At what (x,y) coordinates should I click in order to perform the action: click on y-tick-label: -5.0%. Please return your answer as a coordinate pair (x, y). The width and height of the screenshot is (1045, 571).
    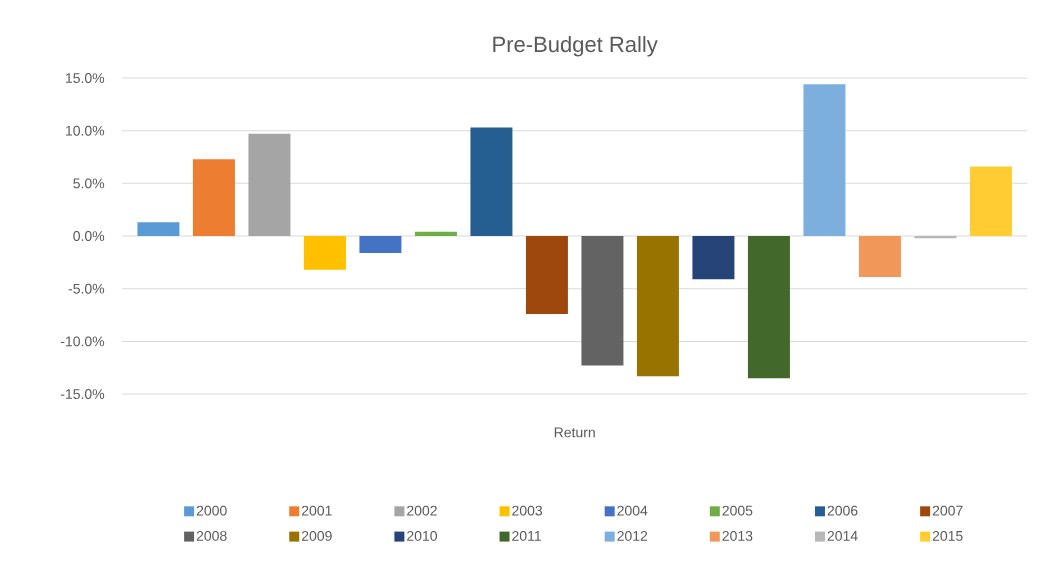
    Looking at the image, I should click on (86, 288).